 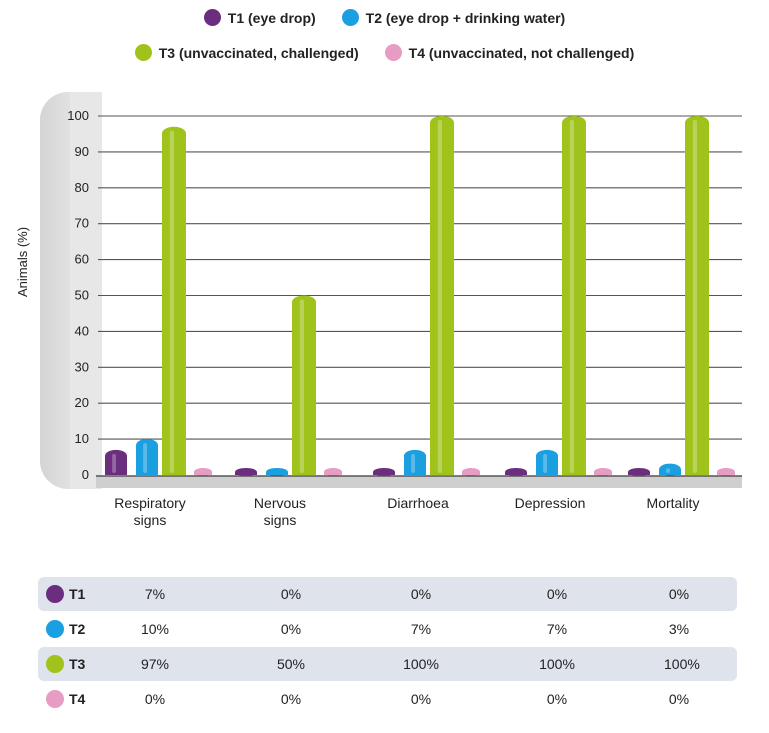 I want to click on table-cell: 50%, so click(x=291, y=664).